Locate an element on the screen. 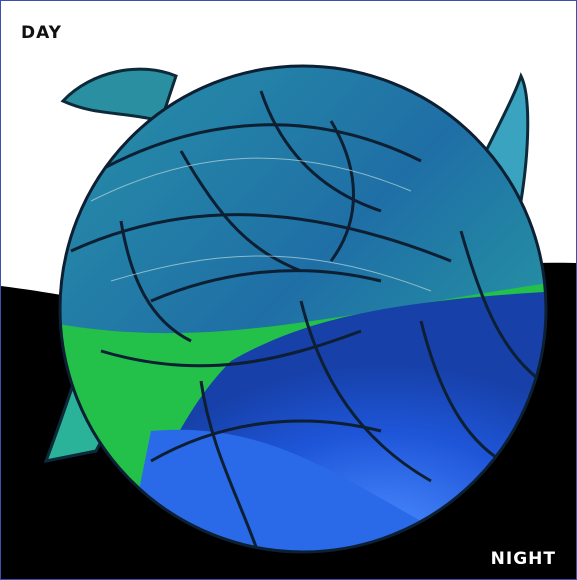 The image size is (577, 580). upper-fin is located at coordinates (119, 95).